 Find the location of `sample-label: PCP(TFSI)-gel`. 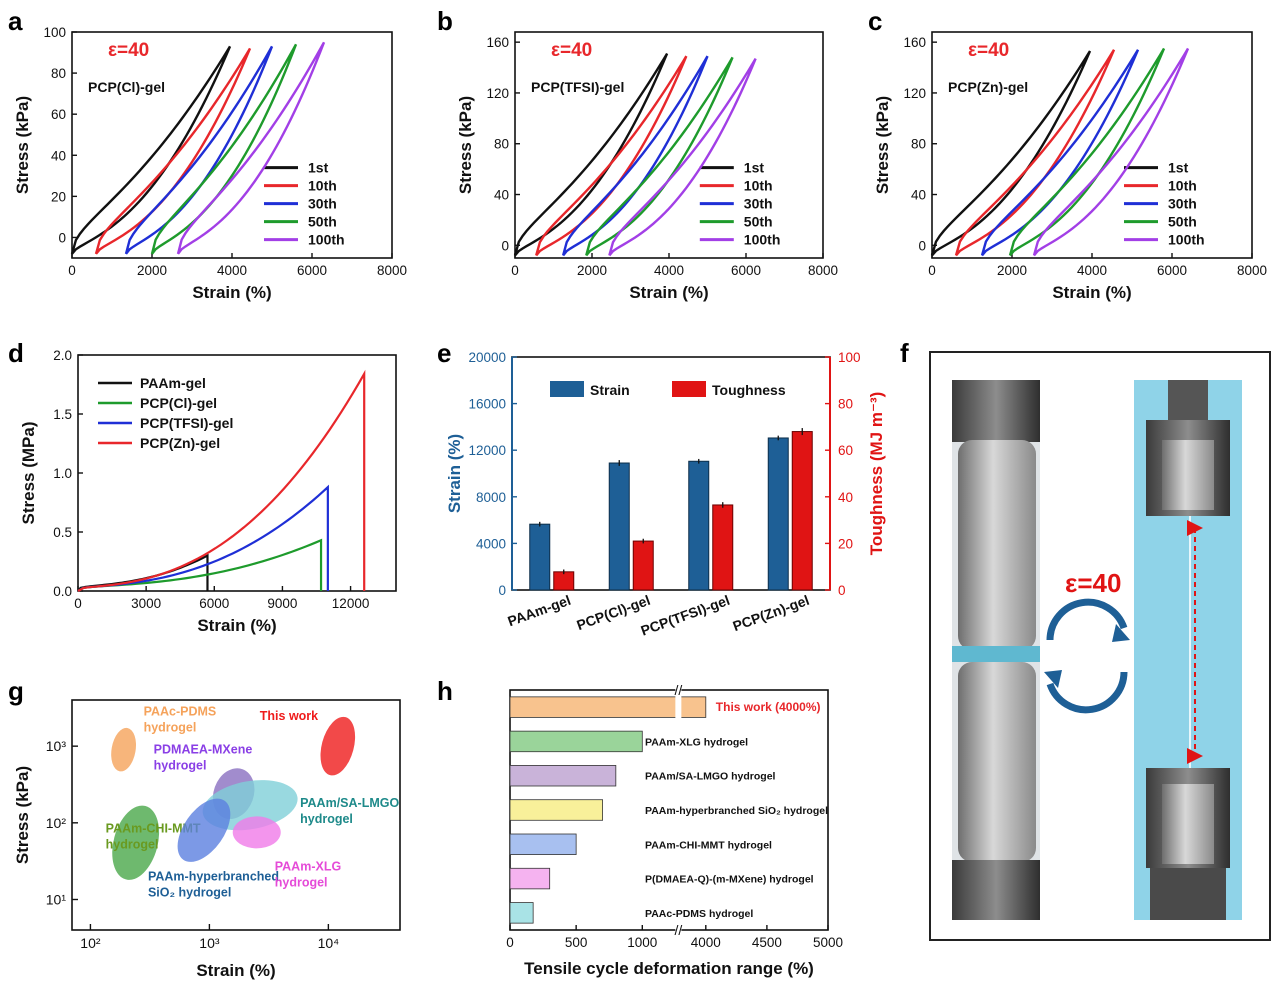

sample-label: PCP(TFSI)-gel is located at coordinates (577, 87).